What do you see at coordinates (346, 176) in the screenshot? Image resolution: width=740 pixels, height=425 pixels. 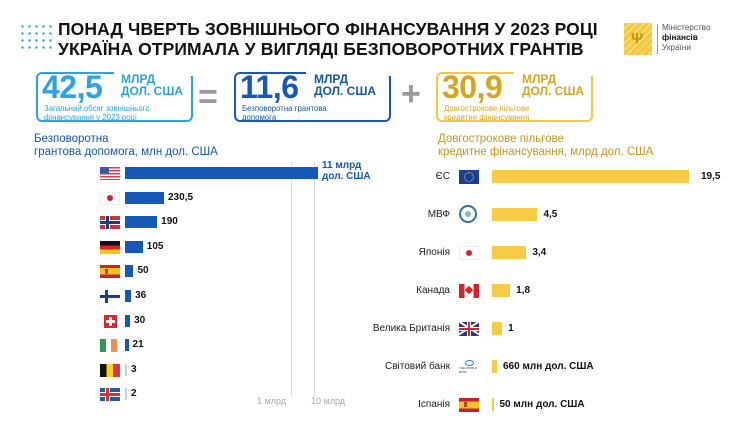 I see `data-label-line-2: дол. США` at bounding box center [346, 176].